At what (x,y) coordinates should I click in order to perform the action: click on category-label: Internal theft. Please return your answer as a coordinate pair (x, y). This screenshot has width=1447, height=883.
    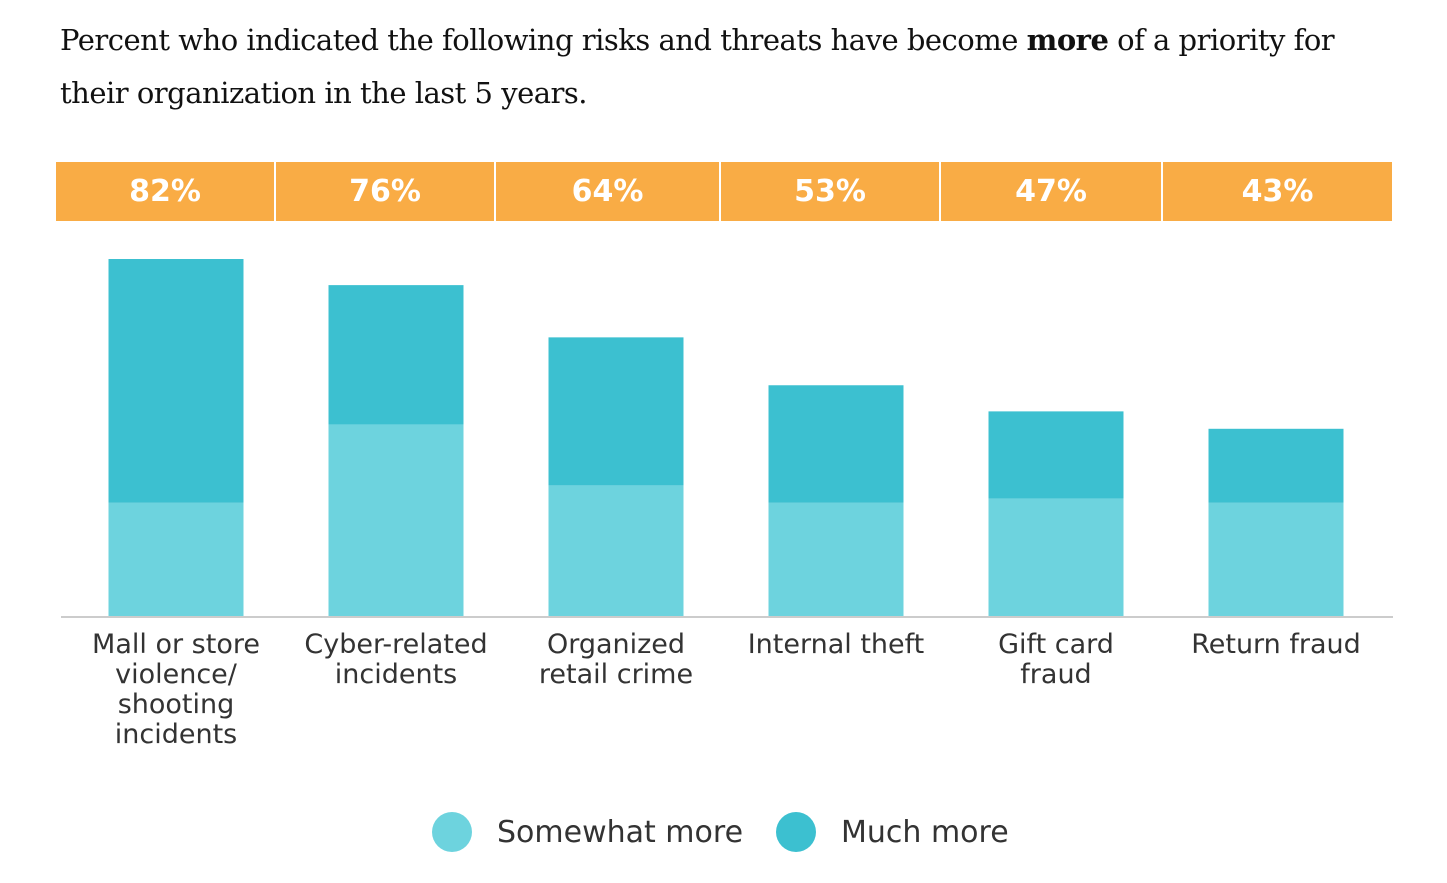
    Looking at the image, I should click on (836, 644).